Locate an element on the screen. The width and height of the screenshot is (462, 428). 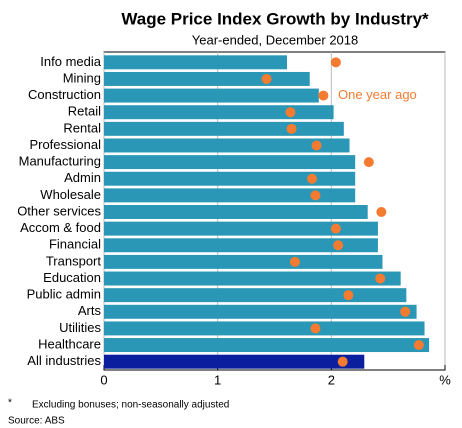
y-tick-label: Manufacturing is located at coordinates (60, 161).